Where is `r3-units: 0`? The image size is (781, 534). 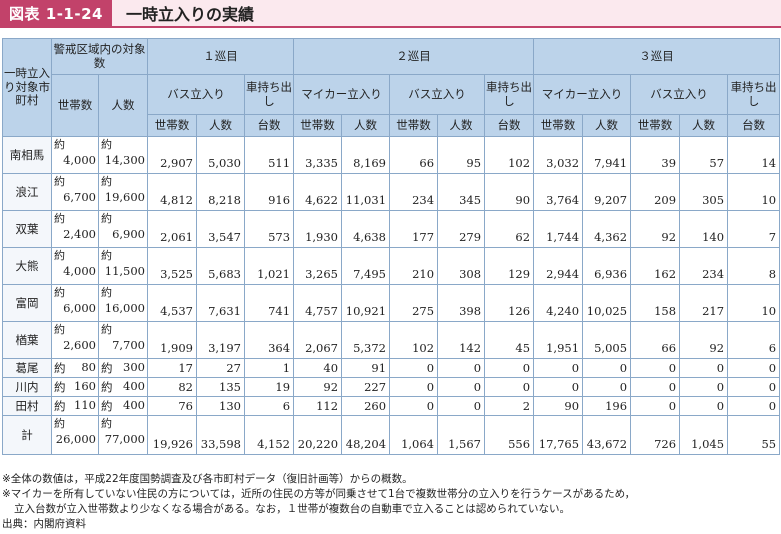 r3-units: 0 is located at coordinates (754, 368).